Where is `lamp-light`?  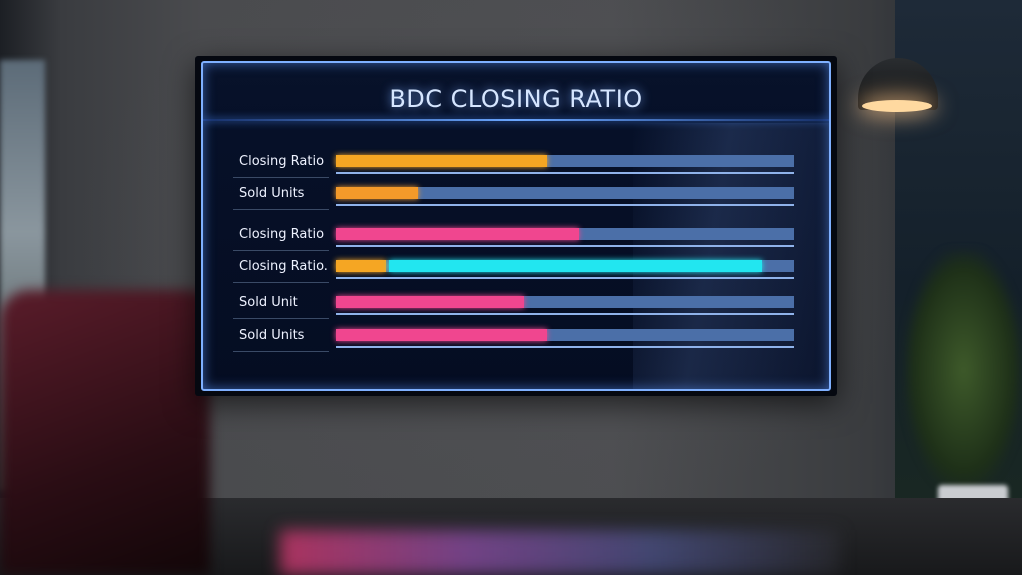
lamp-light is located at coordinates (897, 106).